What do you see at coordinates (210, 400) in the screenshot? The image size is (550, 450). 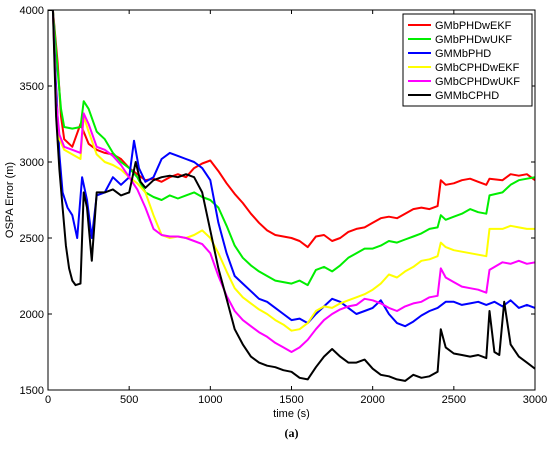 I see `x-tick-label: 1000` at bounding box center [210, 400].